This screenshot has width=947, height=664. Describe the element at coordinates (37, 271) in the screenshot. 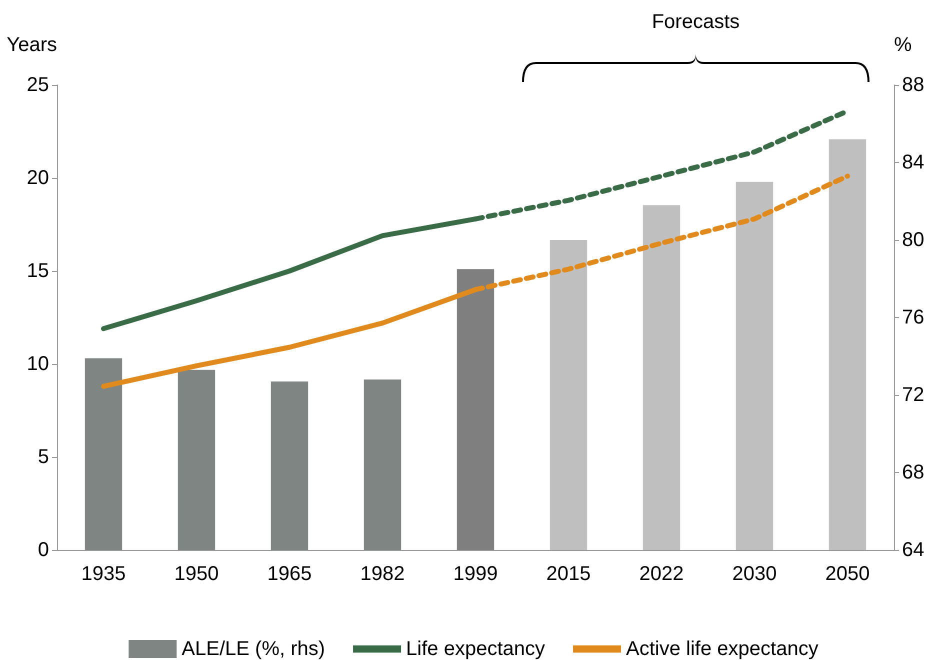

I see `y-tick-label: 15` at that location.